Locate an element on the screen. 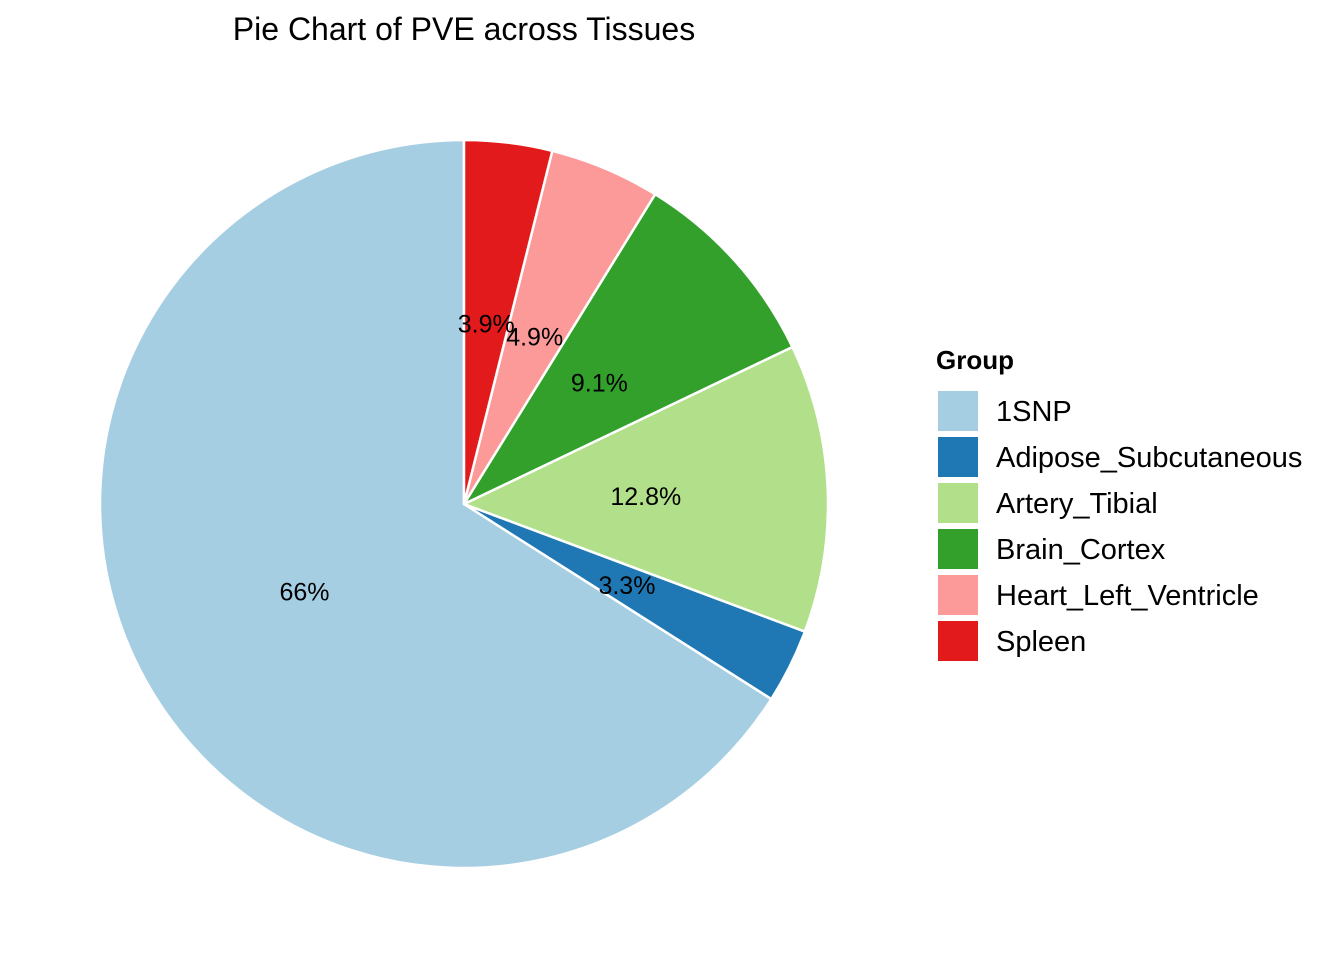  legend-label-spleen: Spleen is located at coordinates (1041, 642).